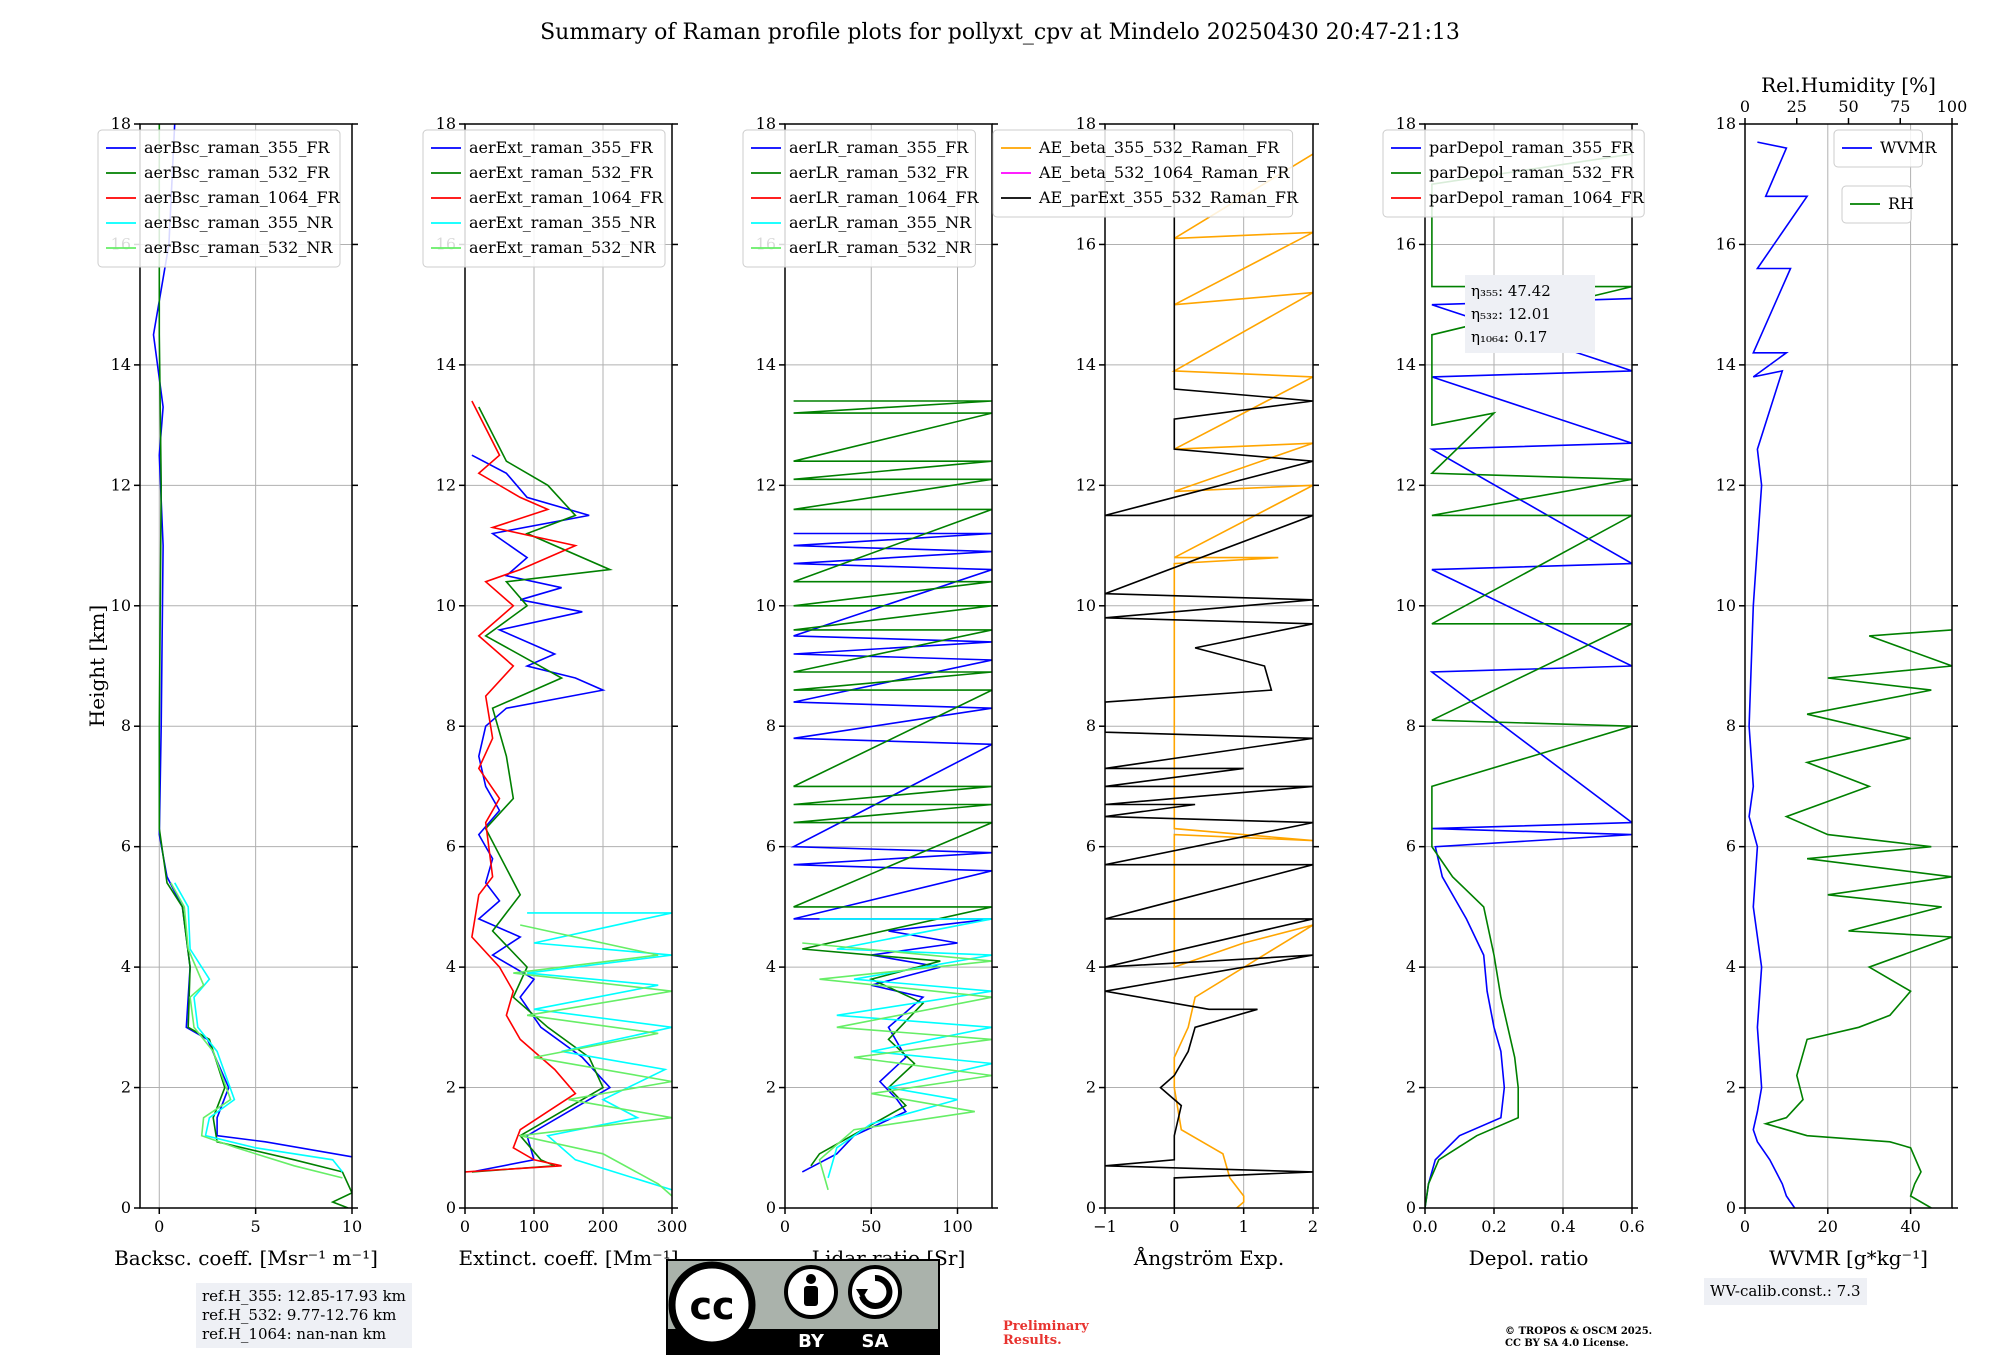 This screenshot has width=2000, height=1360. Describe the element at coordinates (1159, 147) in the screenshot. I see `legend-entry: AE_beta_355_532_Raman_FR` at that location.